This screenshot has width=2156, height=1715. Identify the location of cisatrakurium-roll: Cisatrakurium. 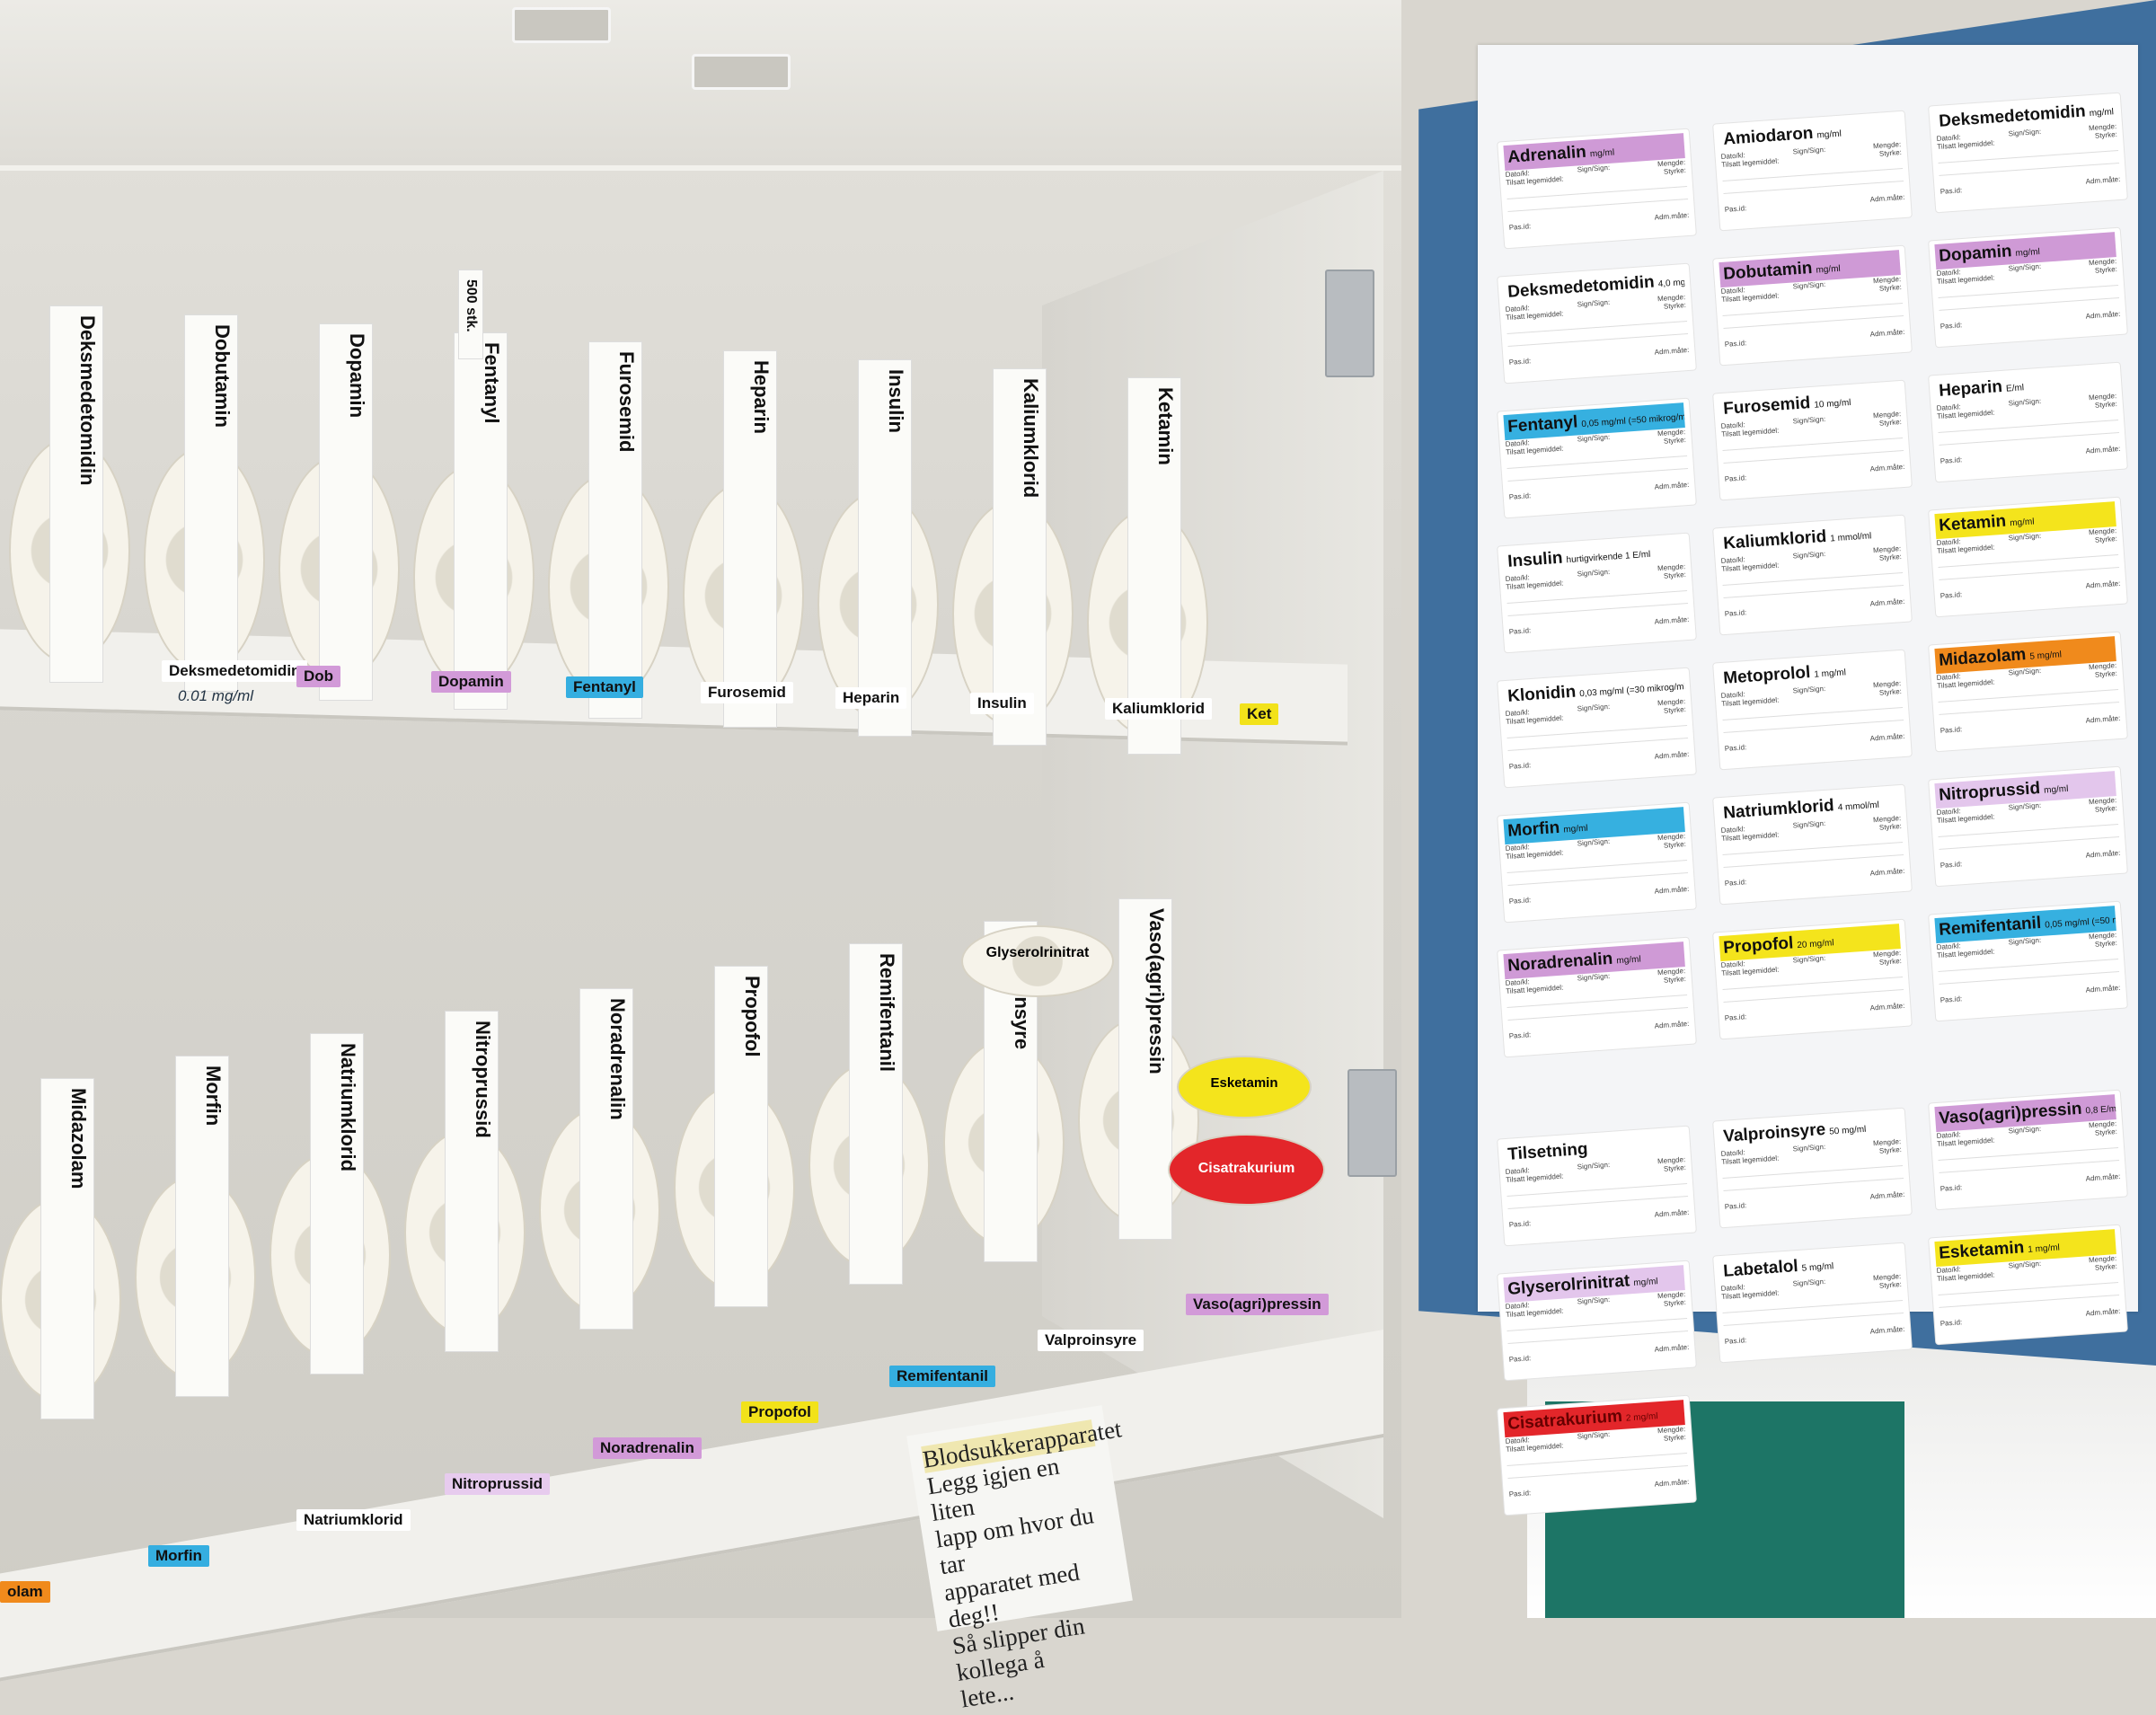
(1247, 1170).